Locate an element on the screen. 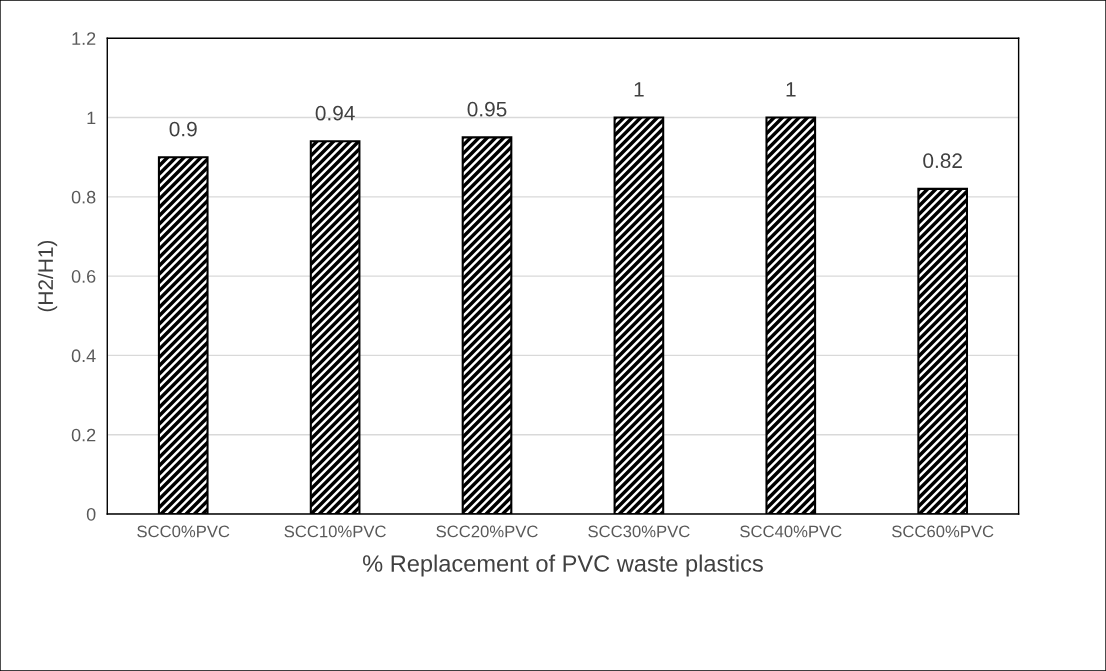 The image size is (1106, 671). x-tick-label: SCC40%PVC is located at coordinates (791, 531).